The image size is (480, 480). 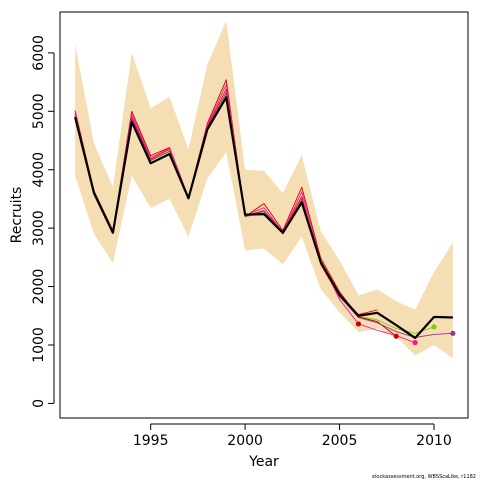 What do you see at coordinates (39, 403) in the screenshot?
I see `y-tick-label: 0` at bounding box center [39, 403].